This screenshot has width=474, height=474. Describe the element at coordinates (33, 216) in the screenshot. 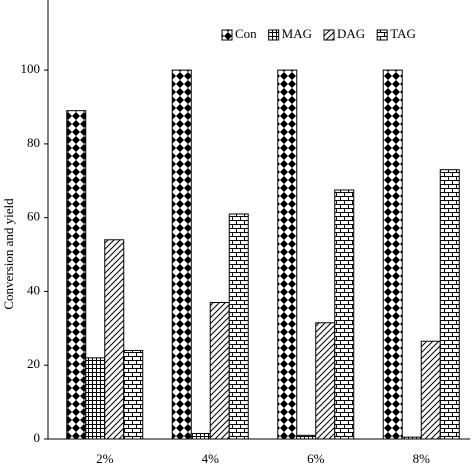

I see `y-tick-label: 60` at that location.